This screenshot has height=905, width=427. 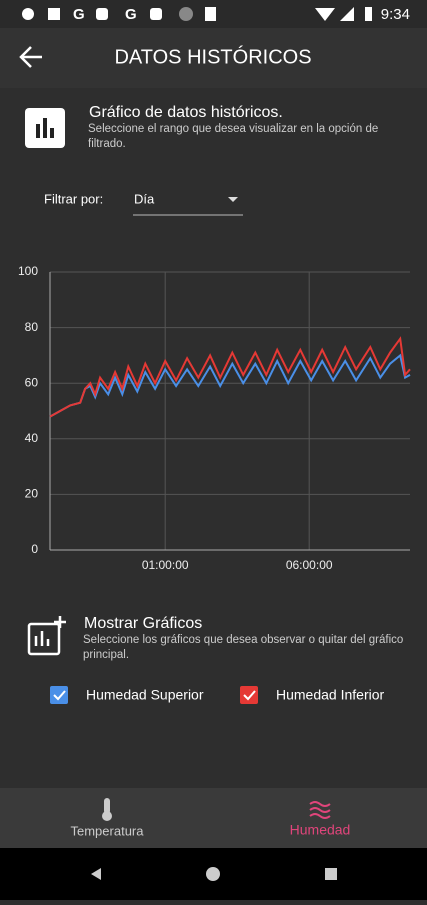 I want to click on recents-key, so click(x=331, y=874).